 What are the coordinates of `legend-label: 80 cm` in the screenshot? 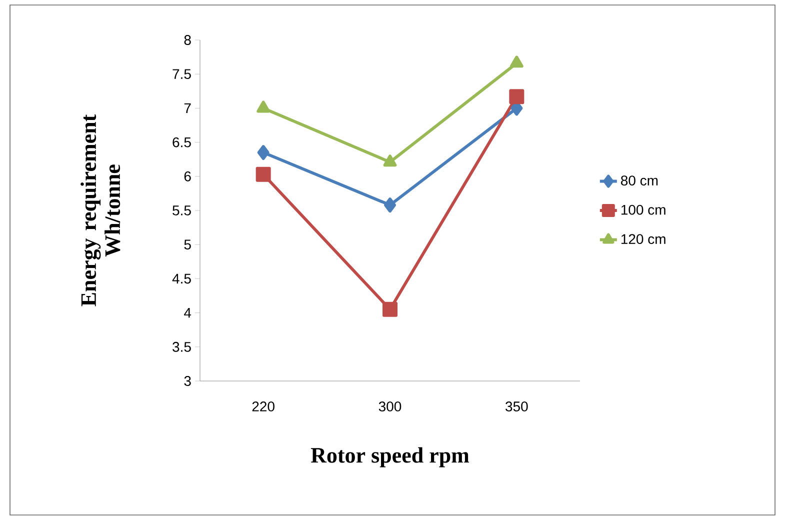 It's located at (639, 181).